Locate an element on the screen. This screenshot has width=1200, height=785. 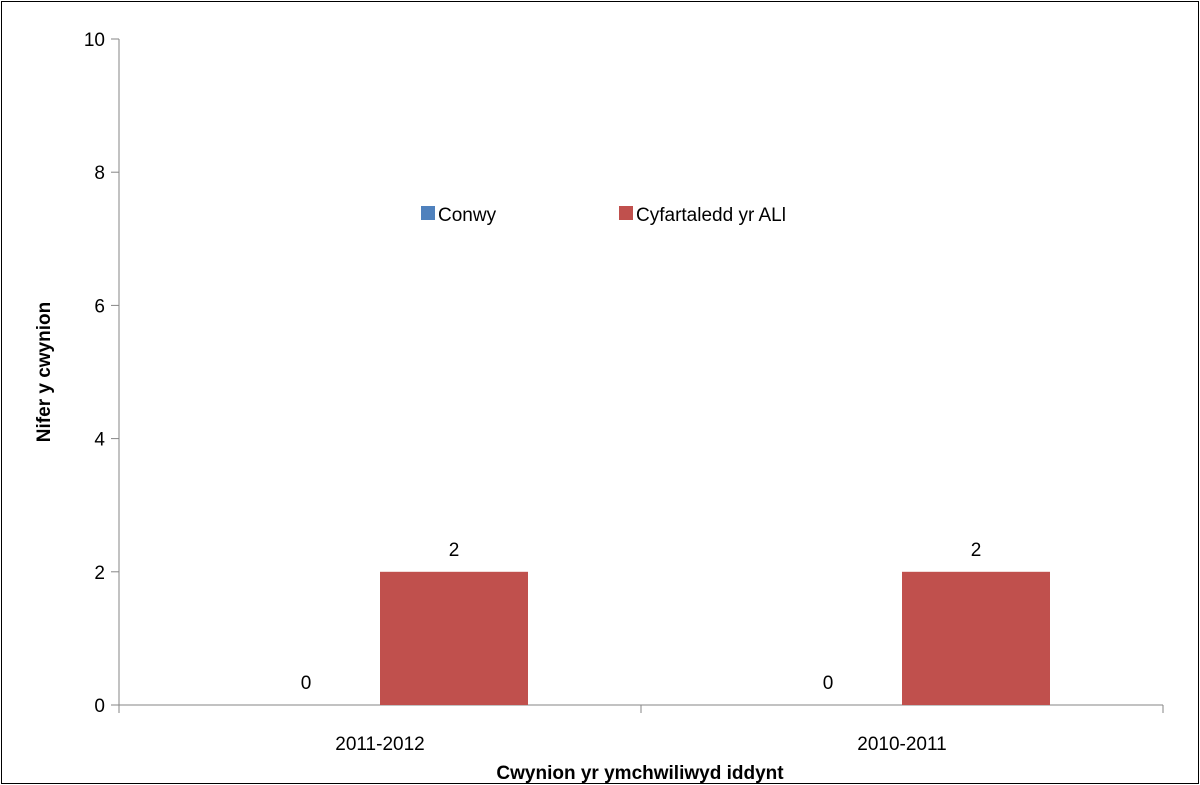
y-tick-label: 6 is located at coordinates (99, 306).